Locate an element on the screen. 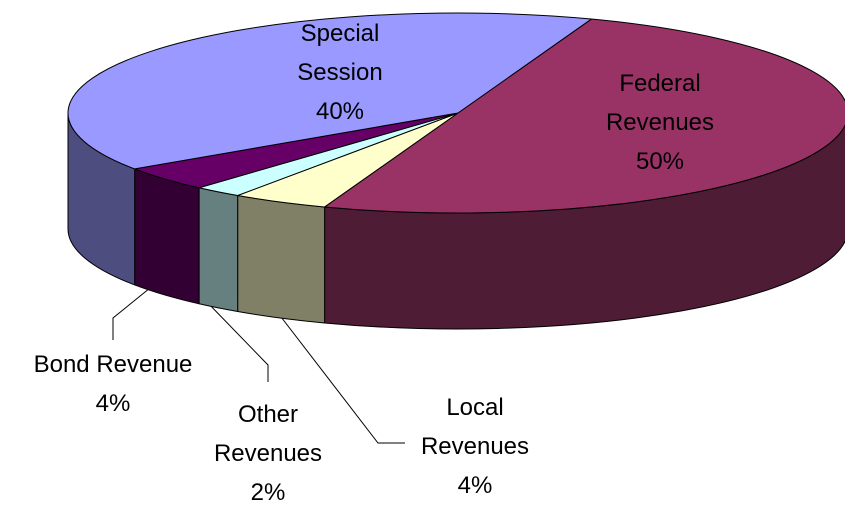 Image resolution: width=845 pixels, height=505 pixels. slice-label: Bond Revenue is located at coordinates (113, 364).